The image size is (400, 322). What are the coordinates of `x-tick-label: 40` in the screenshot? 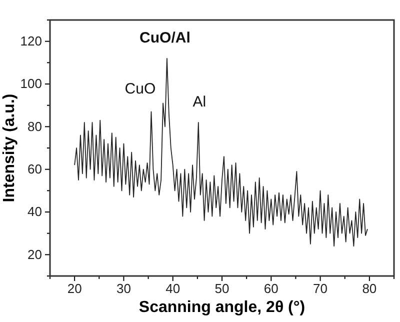 It's located at (173, 288).